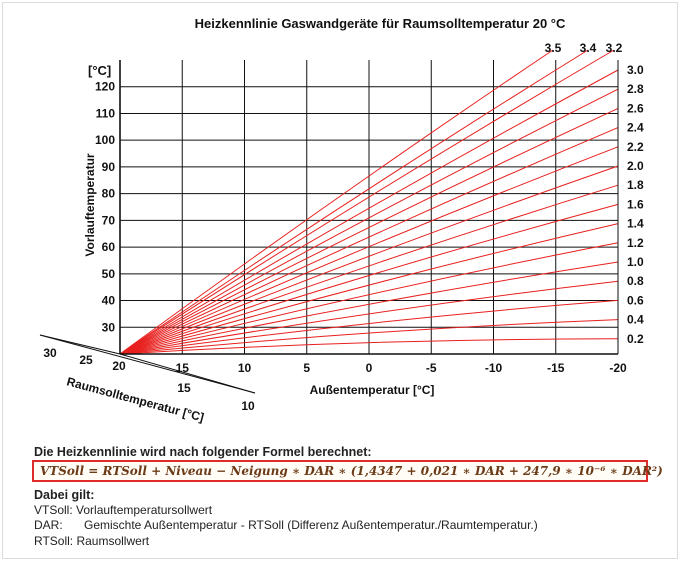  I want to click on slope-label: 3.0, so click(635, 70).